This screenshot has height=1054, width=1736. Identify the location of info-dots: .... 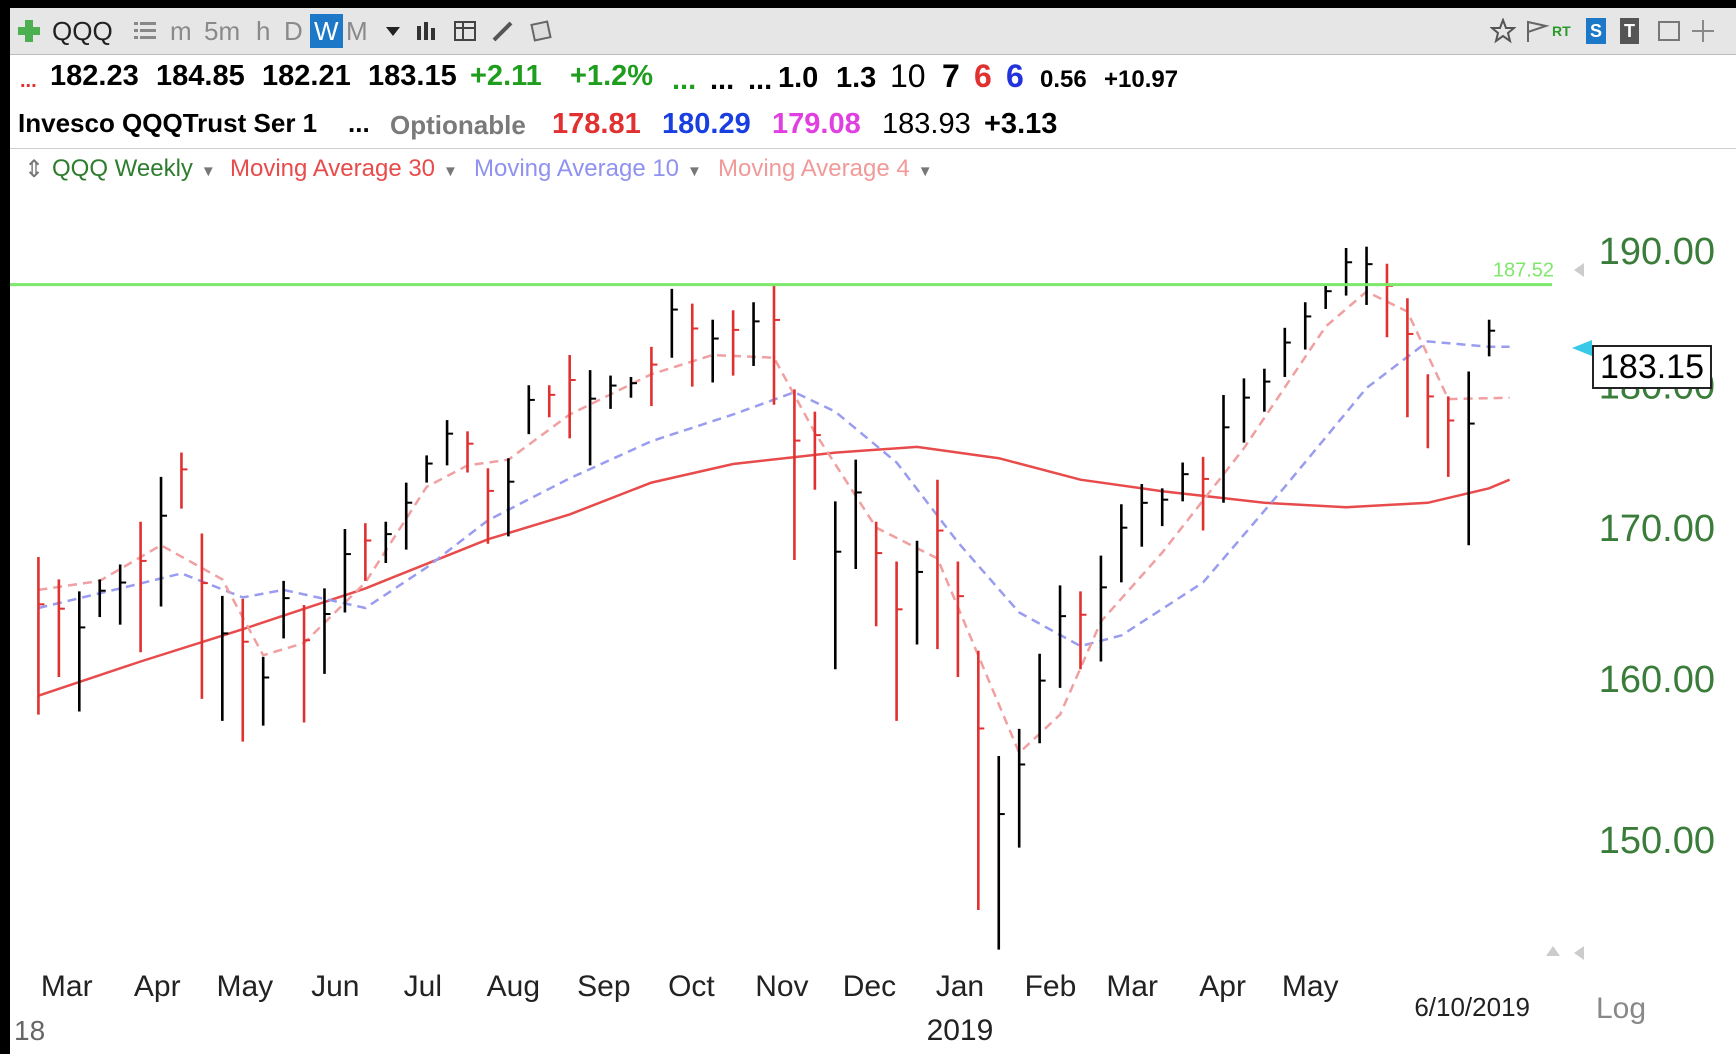
(359, 123).